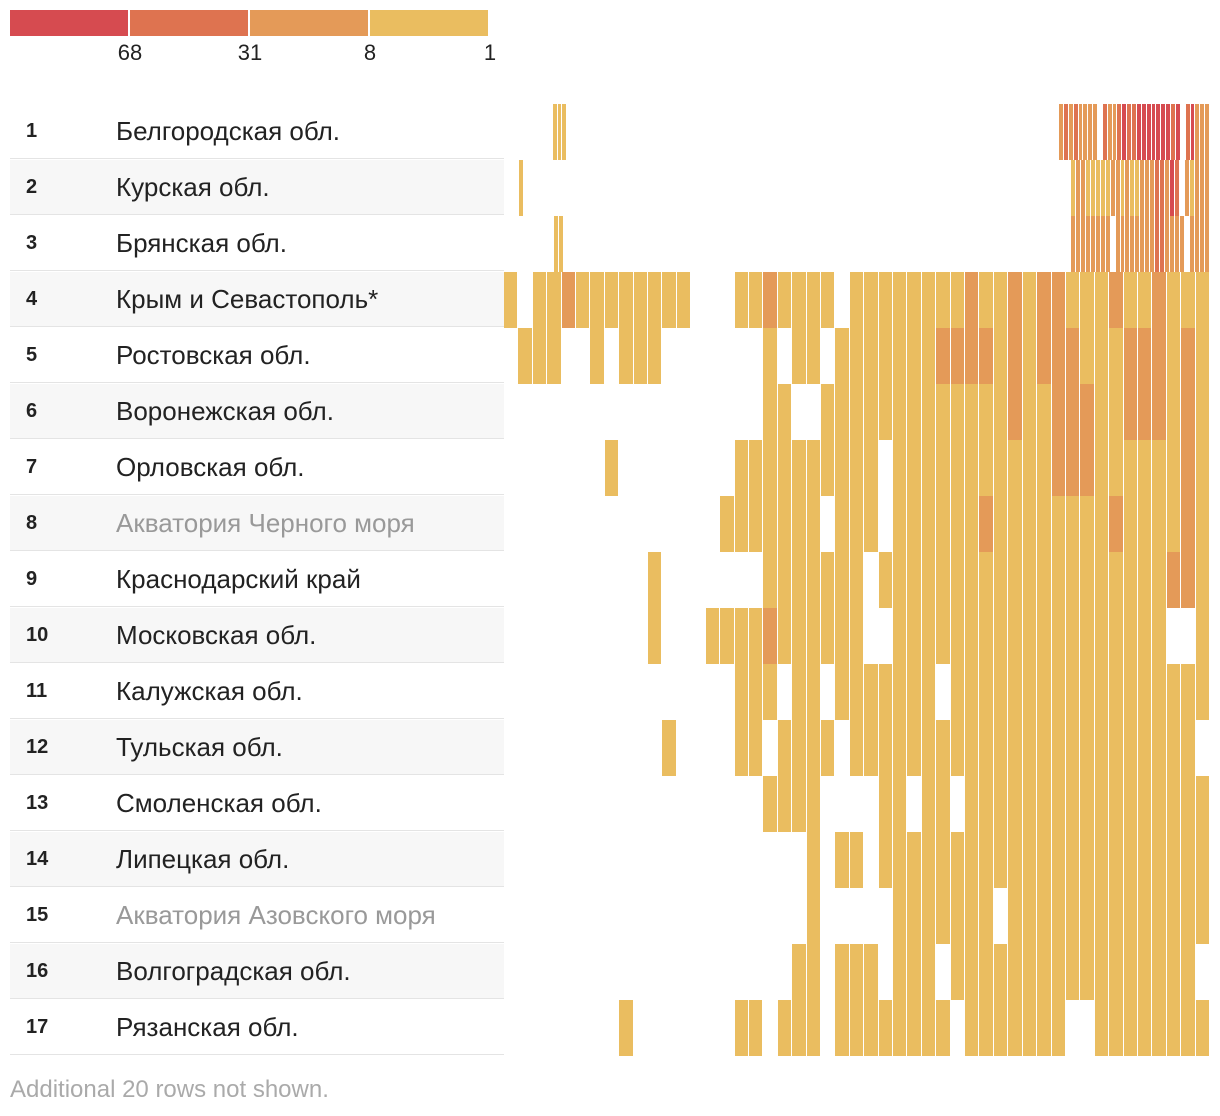  I want to click on row-label: 9 Краснодарский край, so click(257, 579).